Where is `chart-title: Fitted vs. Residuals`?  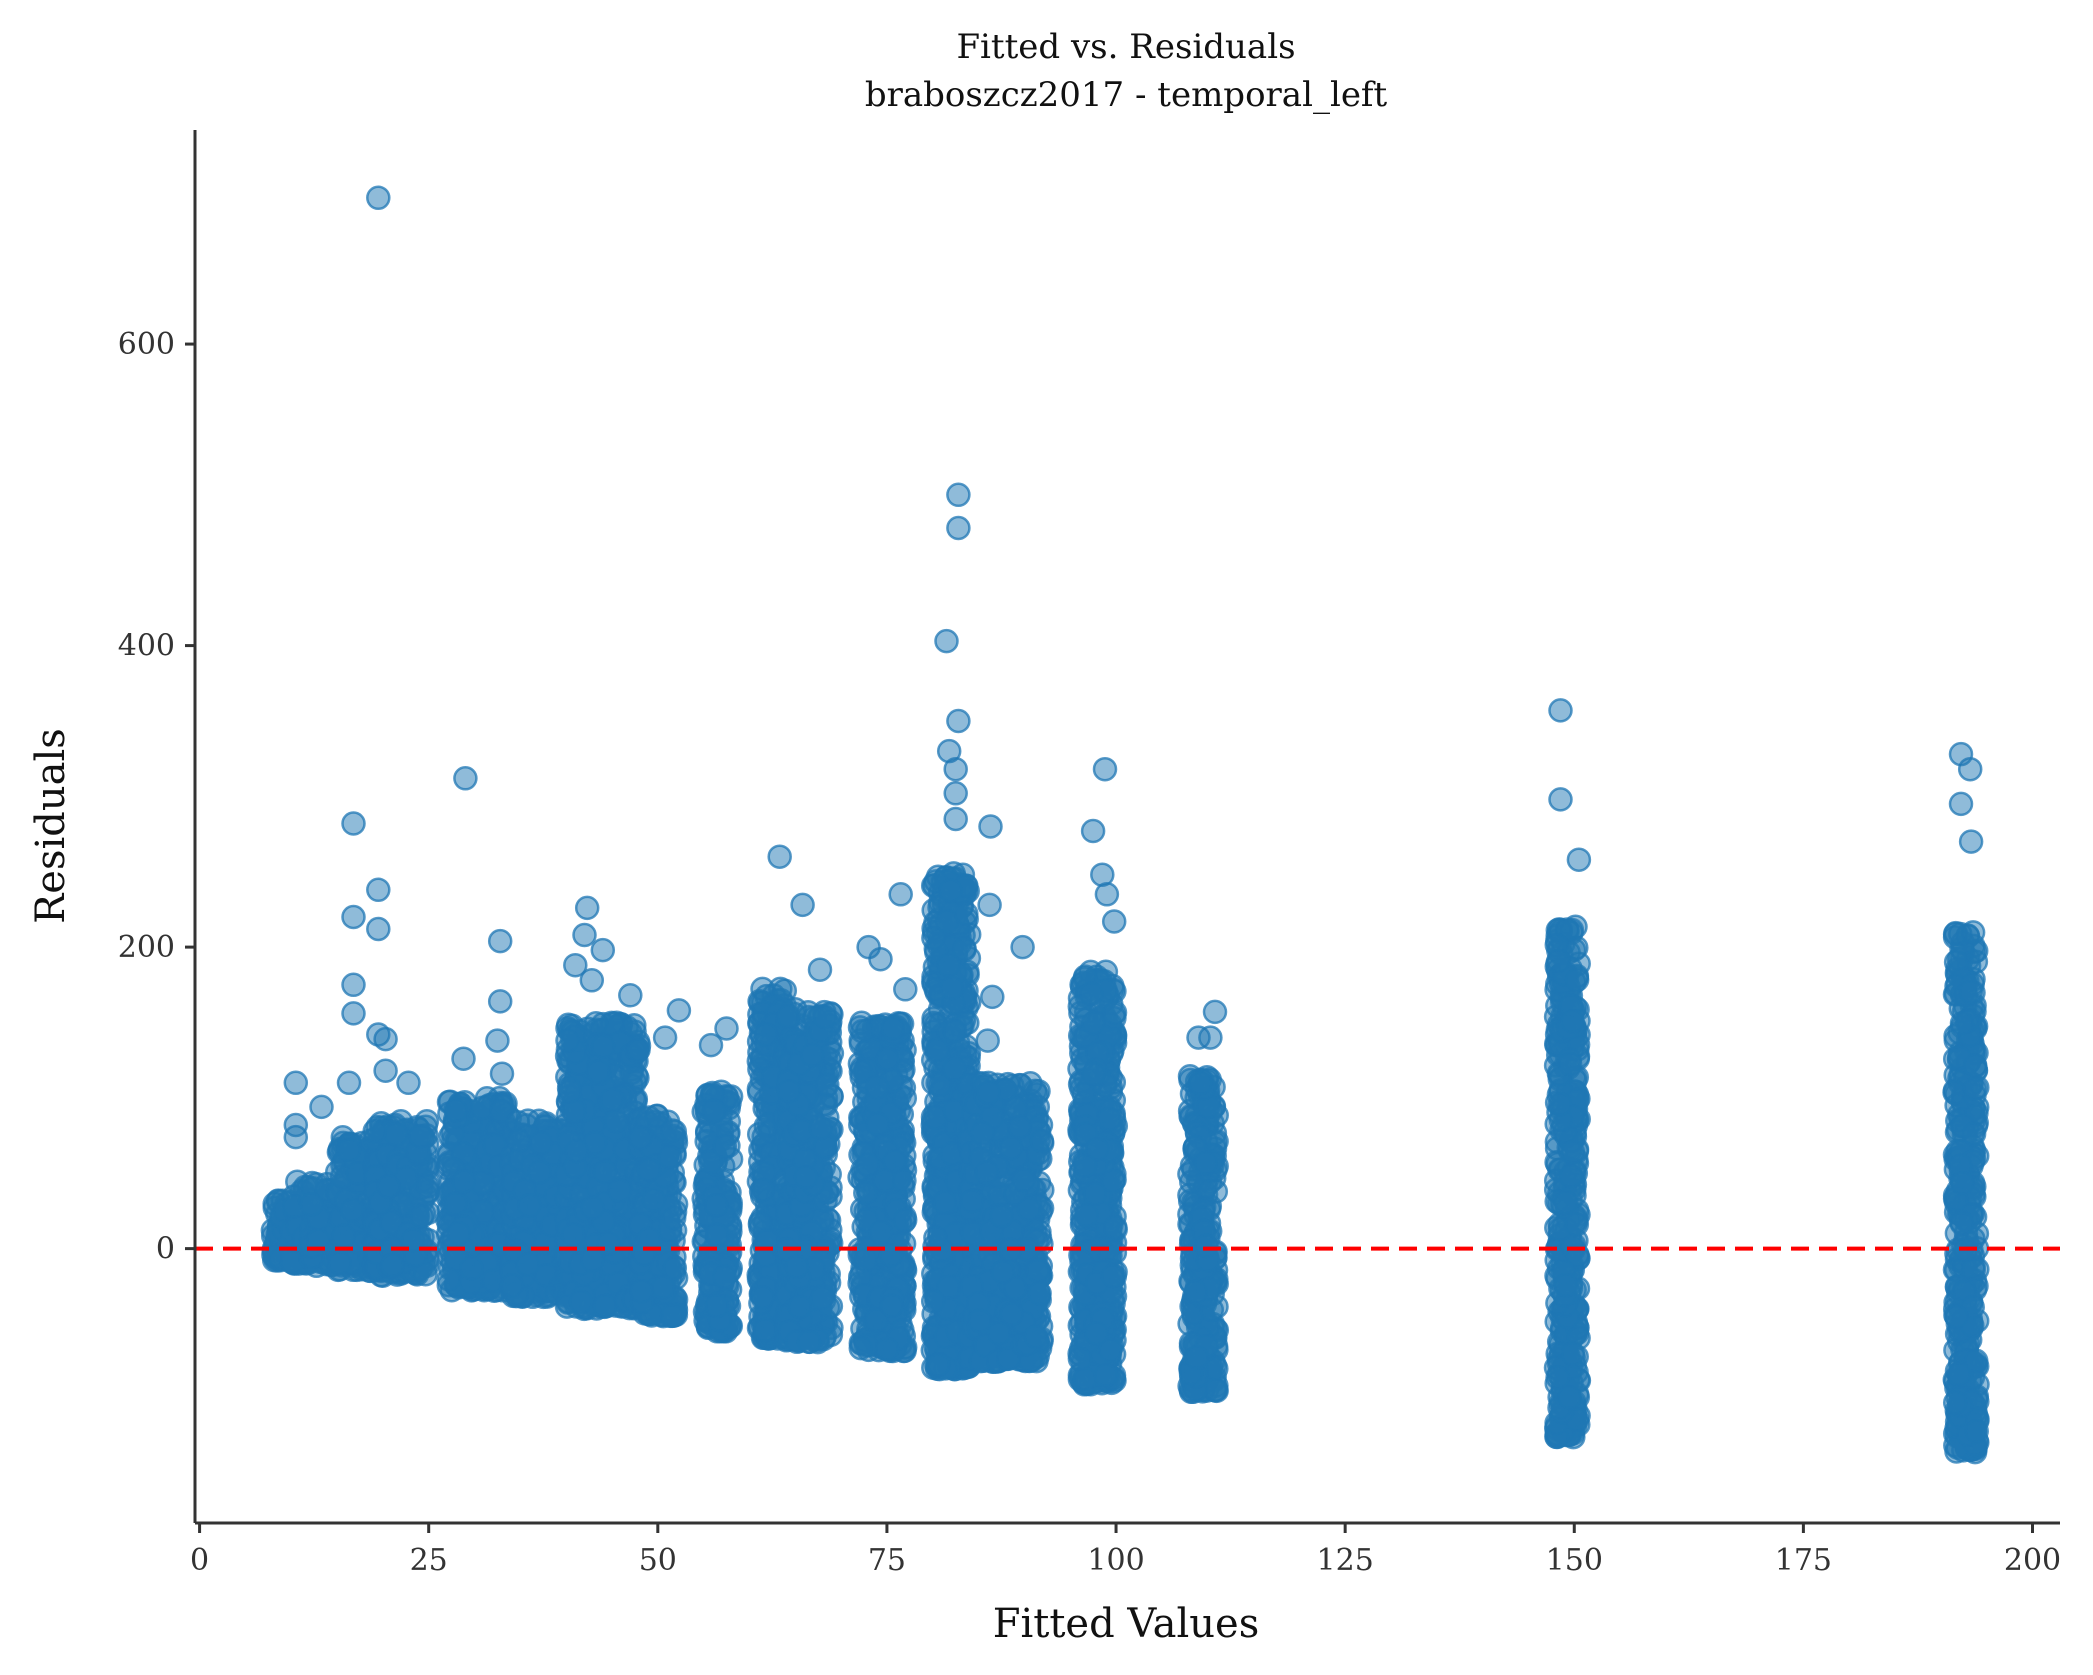 chart-title: Fitted vs. Residuals is located at coordinates (1125, 47).